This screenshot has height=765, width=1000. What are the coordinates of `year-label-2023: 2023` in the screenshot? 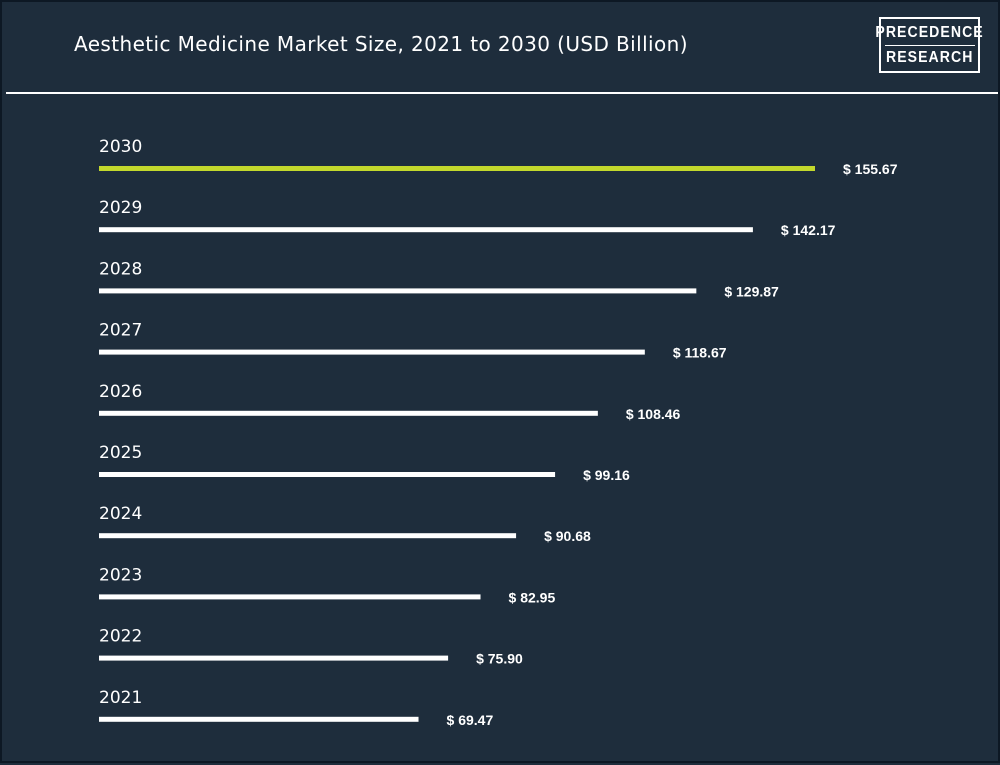 It's located at (120, 575).